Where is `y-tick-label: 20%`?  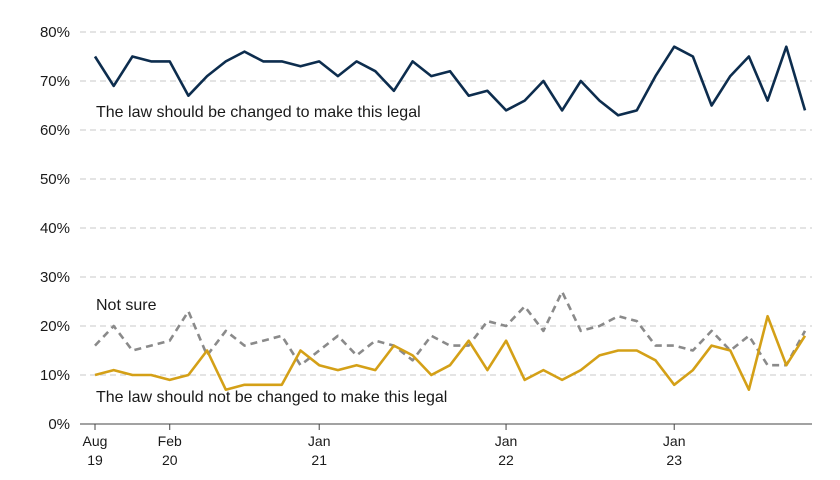 y-tick-label: 20% is located at coordinates (55, 326).